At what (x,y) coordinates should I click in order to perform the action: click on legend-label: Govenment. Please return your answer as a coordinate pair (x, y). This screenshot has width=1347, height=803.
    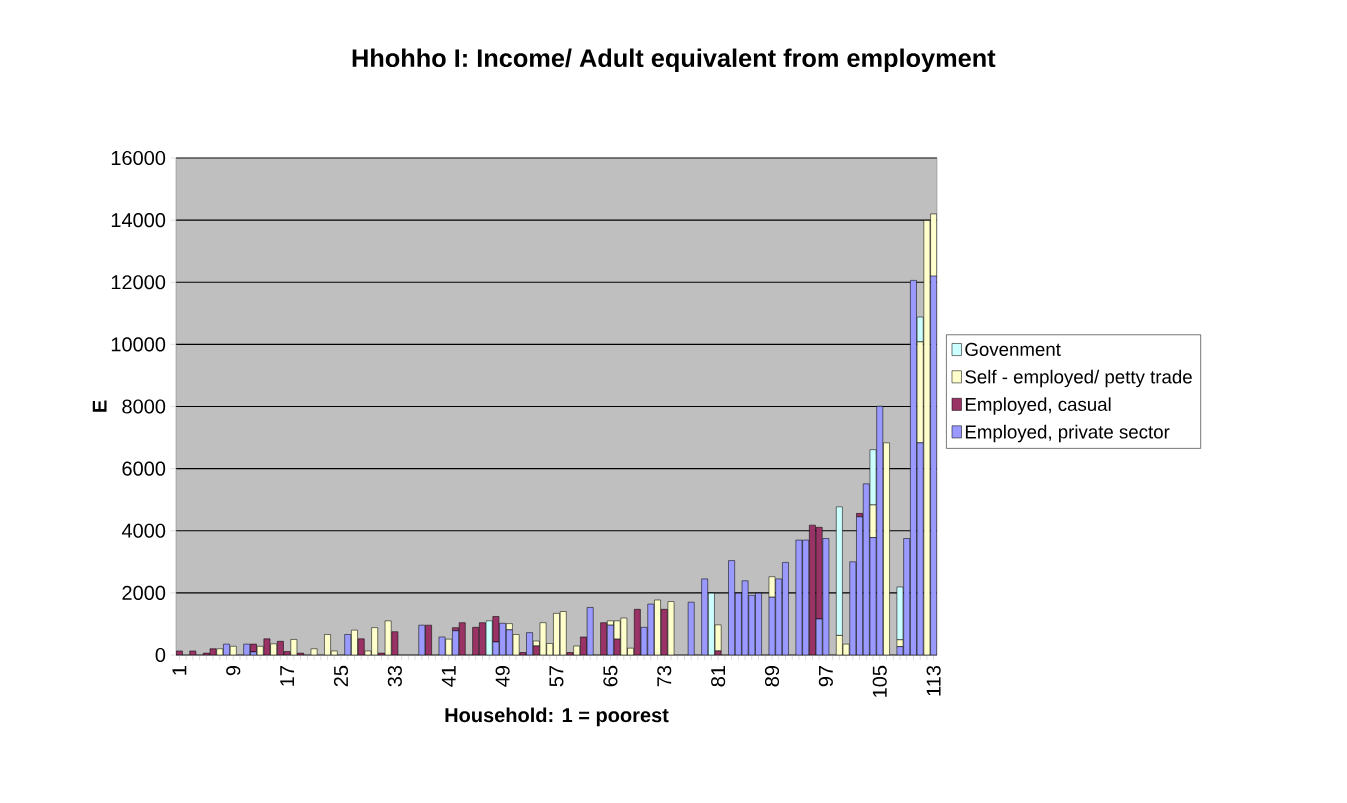
    Looking at the image, I should click on (1013, 349).